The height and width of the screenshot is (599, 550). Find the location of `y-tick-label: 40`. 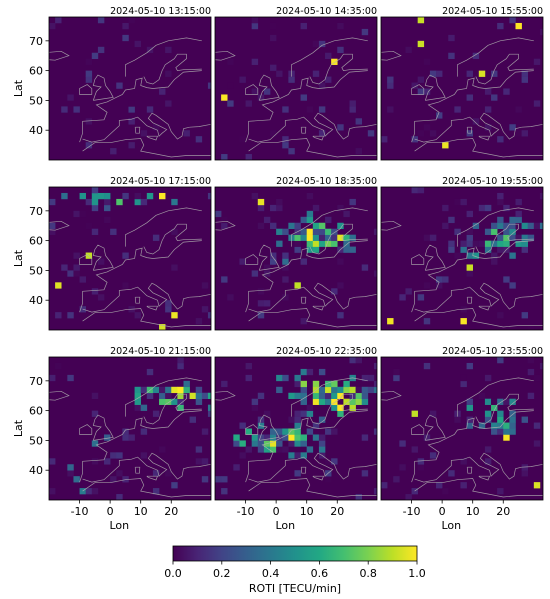

y-tick-label: 40 is located at coordinates (36, 300).